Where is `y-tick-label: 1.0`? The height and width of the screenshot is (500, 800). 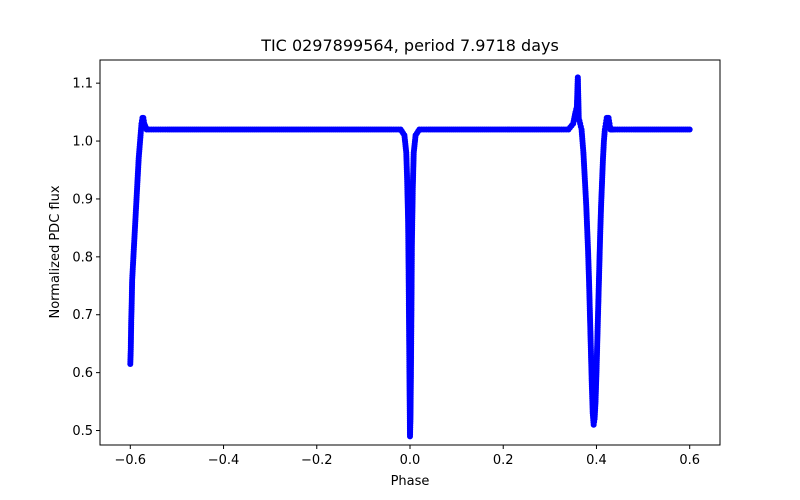
y-tick-label: 1.0 is located at coordinates (82, 142).